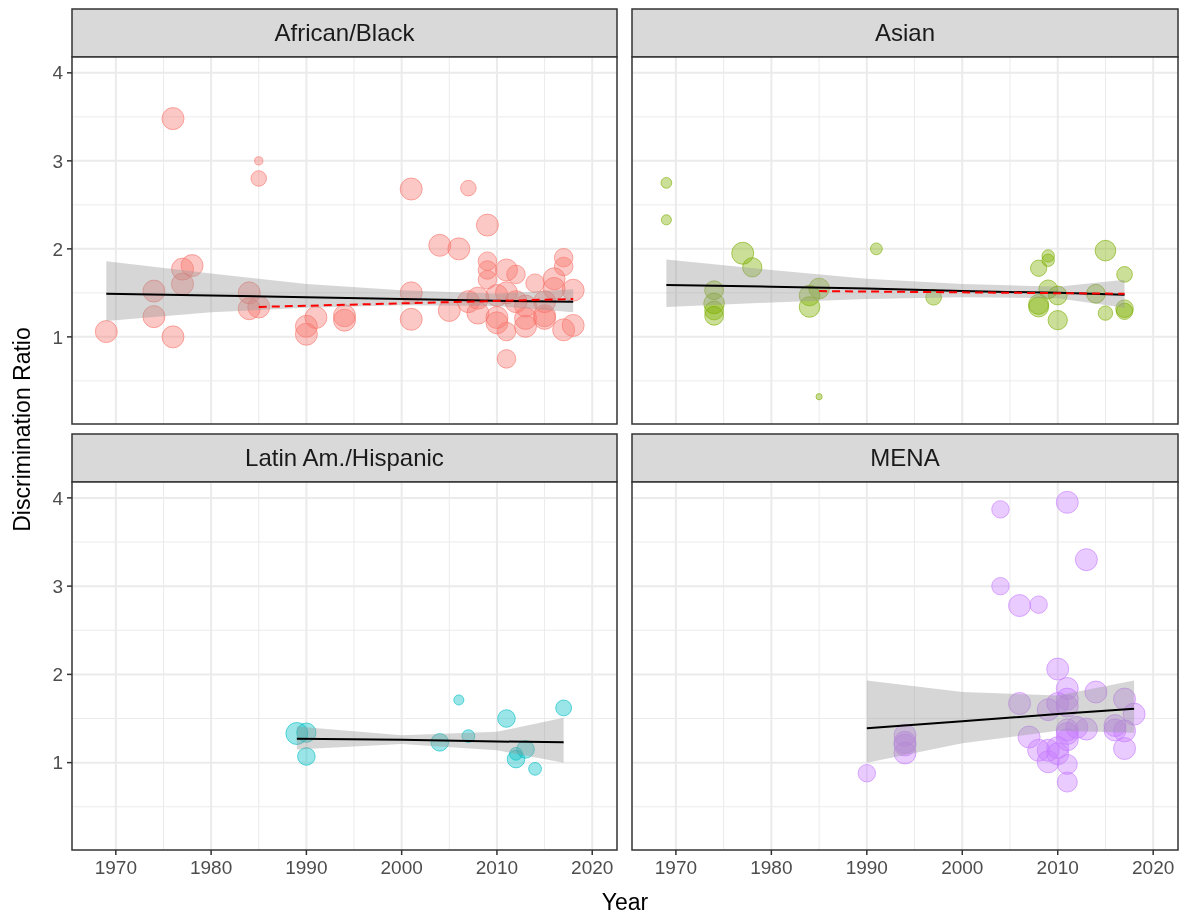 Image resolution: width=1187 pixels, height=916 pixels. What do you see at coordinates (22, 429) in the screenshot?
I see `y-axis-title: Discrimination Ratio` at bounding box center [22, 429].